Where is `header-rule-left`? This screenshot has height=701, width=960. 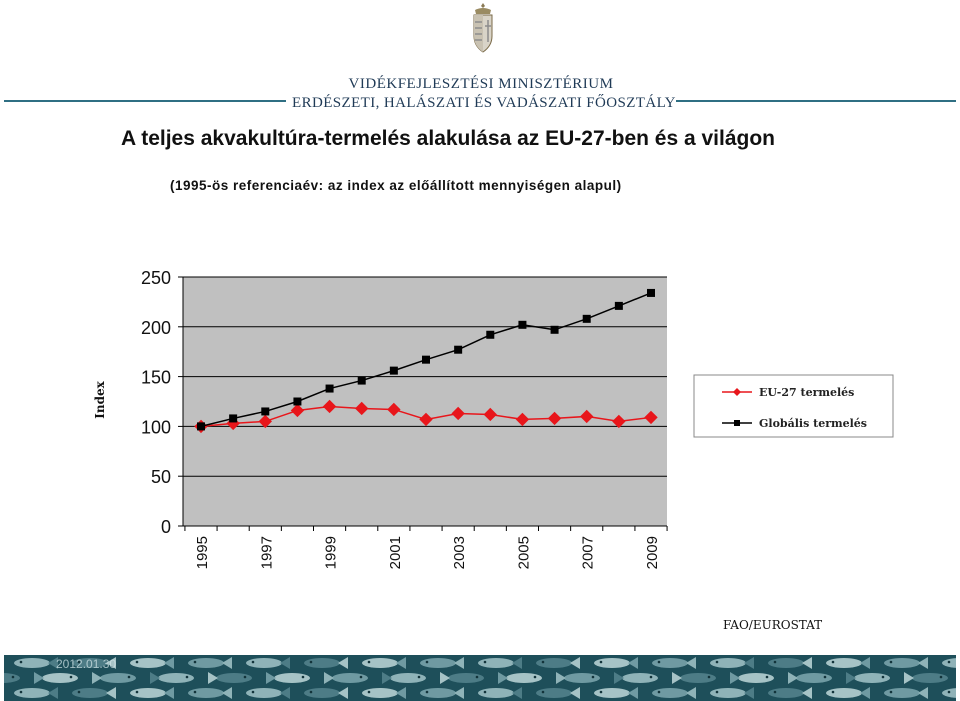 header-rule-left is located at coordinates (145, 101).